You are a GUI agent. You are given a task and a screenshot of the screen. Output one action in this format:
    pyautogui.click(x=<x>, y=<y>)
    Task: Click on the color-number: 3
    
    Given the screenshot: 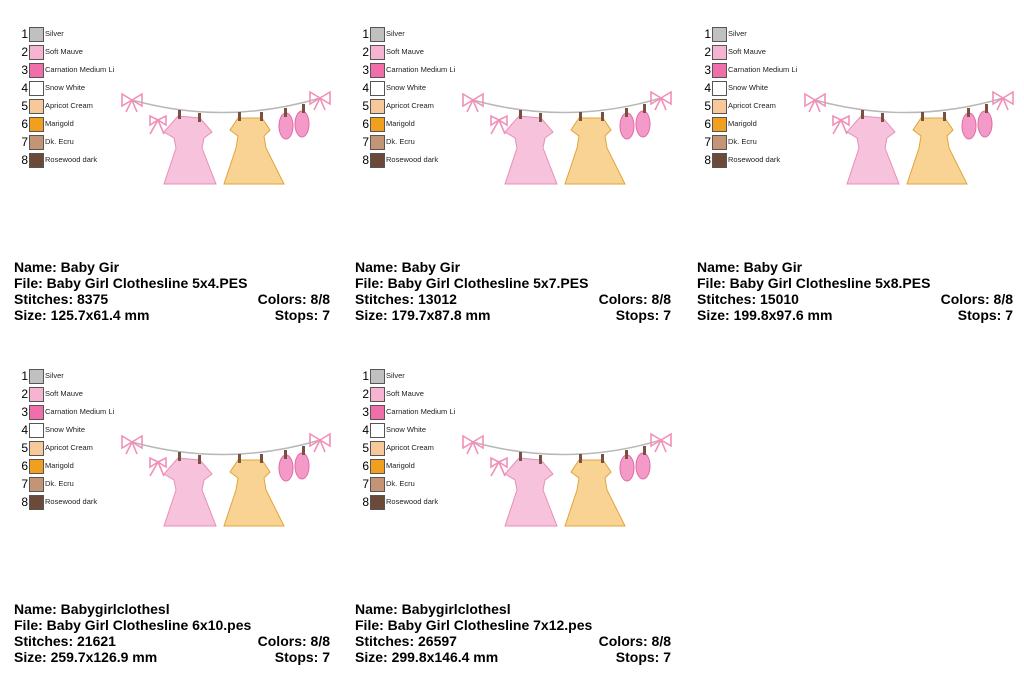 What is the action you would take?
    pyautogui.click(x=365, y=412)
    